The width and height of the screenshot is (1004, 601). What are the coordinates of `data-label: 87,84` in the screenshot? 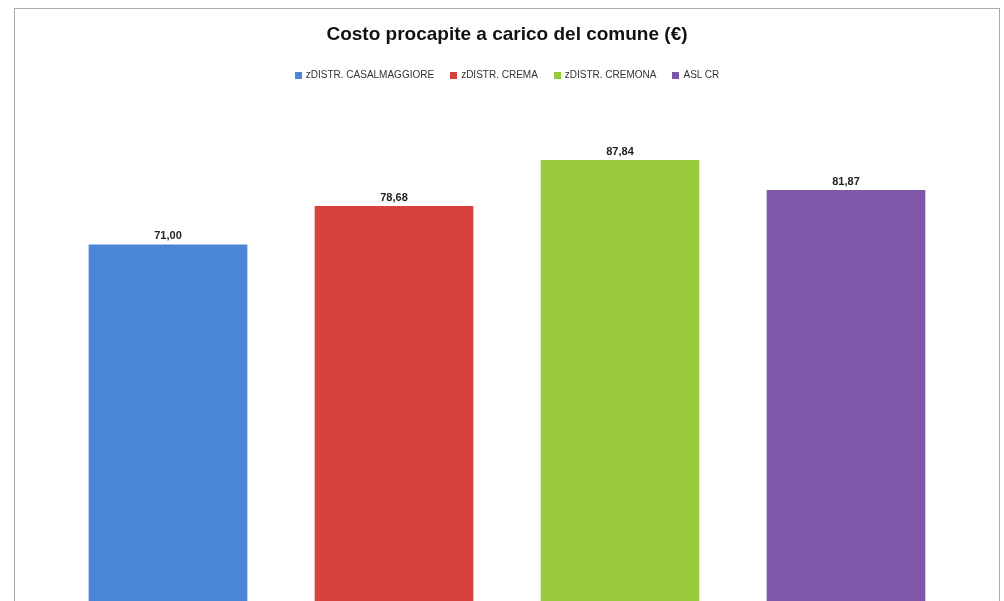 It's located at (620, 150).